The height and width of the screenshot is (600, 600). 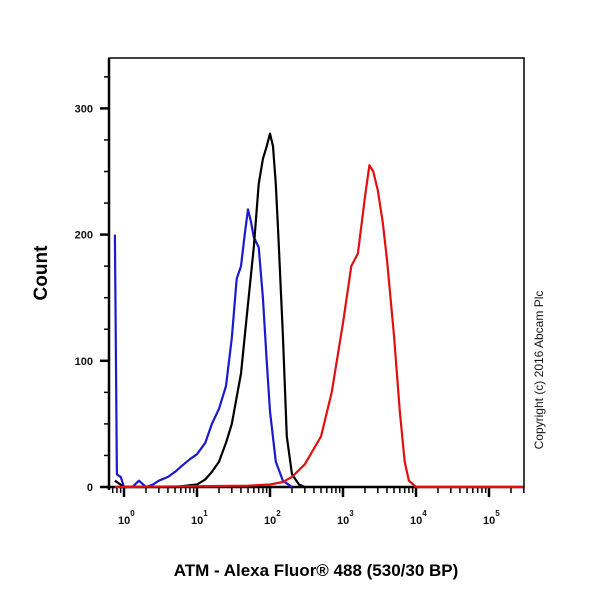 I want to click on x-tick-label: 10⁰, so click(x=126, y=518).